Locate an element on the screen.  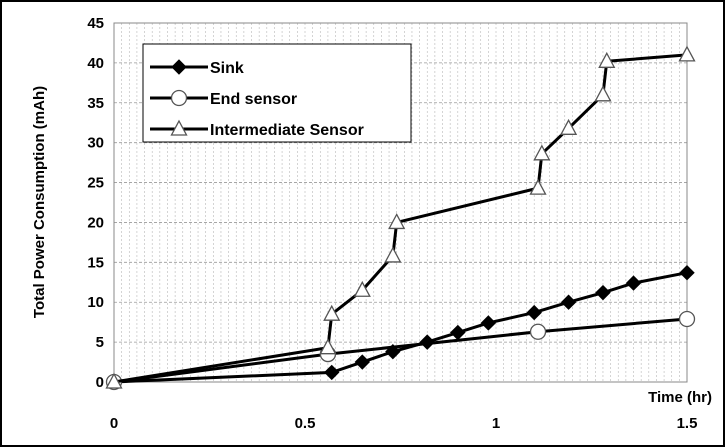
legend-entry: End sensor is located at coordinates (223, 98).